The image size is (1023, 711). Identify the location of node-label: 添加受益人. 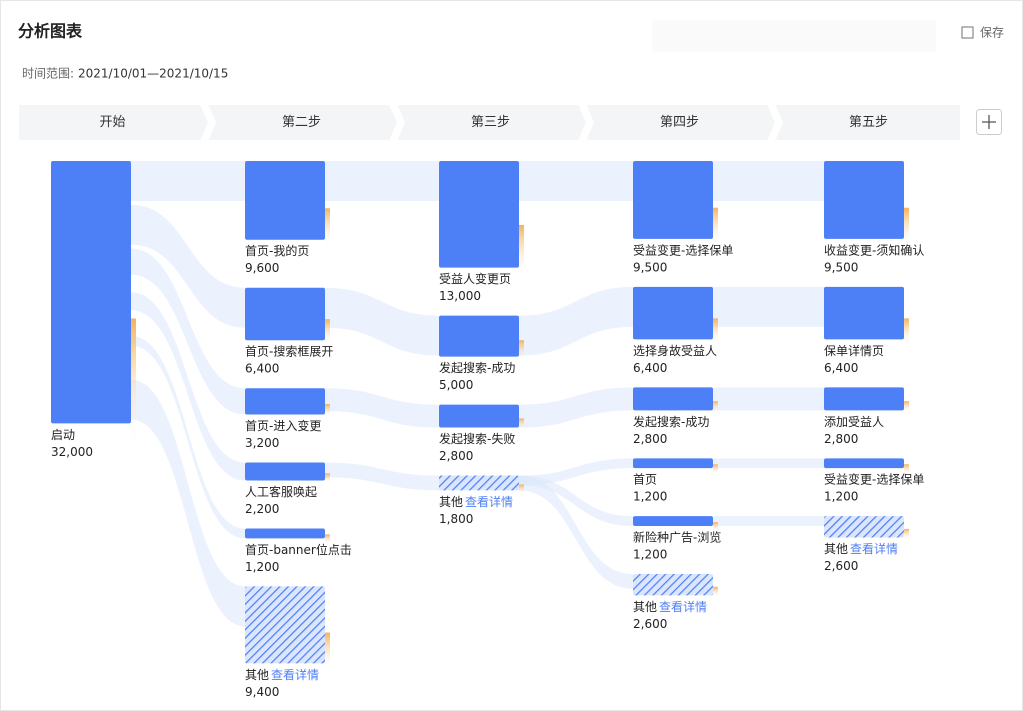
(854, 422).